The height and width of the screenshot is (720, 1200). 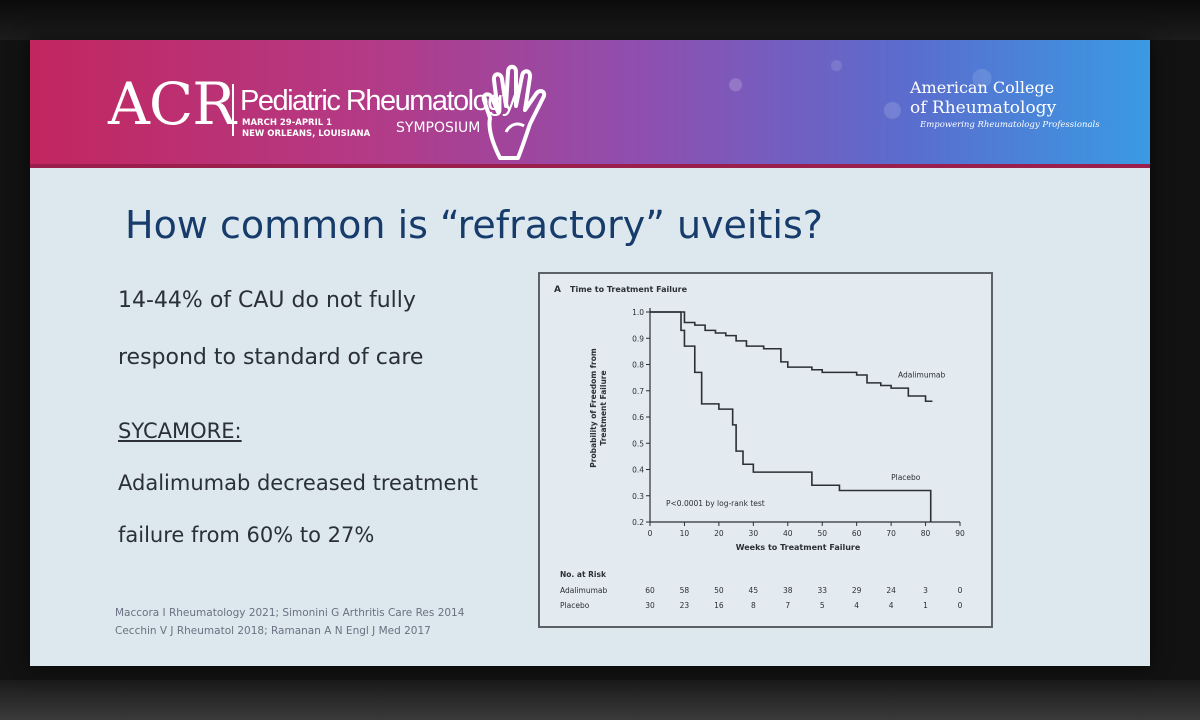 What do you see at coordinates (857, 533) in the screenshot?
I see `x-tick-label: 60` at bounding box center [857, 533].